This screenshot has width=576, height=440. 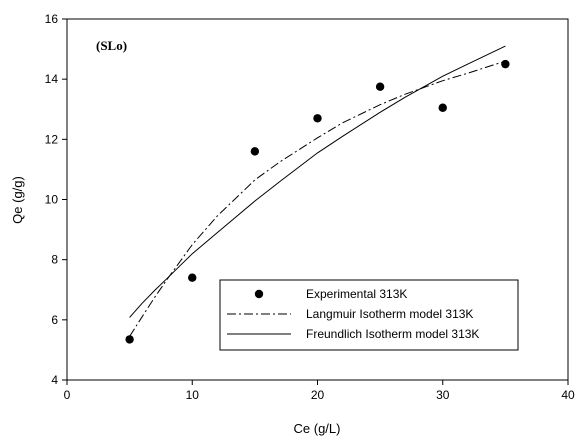 What do you see at coordinates (54, 260) in the screenshot?
I see `y-tick-label: 8` at bounding box center [54, 260].